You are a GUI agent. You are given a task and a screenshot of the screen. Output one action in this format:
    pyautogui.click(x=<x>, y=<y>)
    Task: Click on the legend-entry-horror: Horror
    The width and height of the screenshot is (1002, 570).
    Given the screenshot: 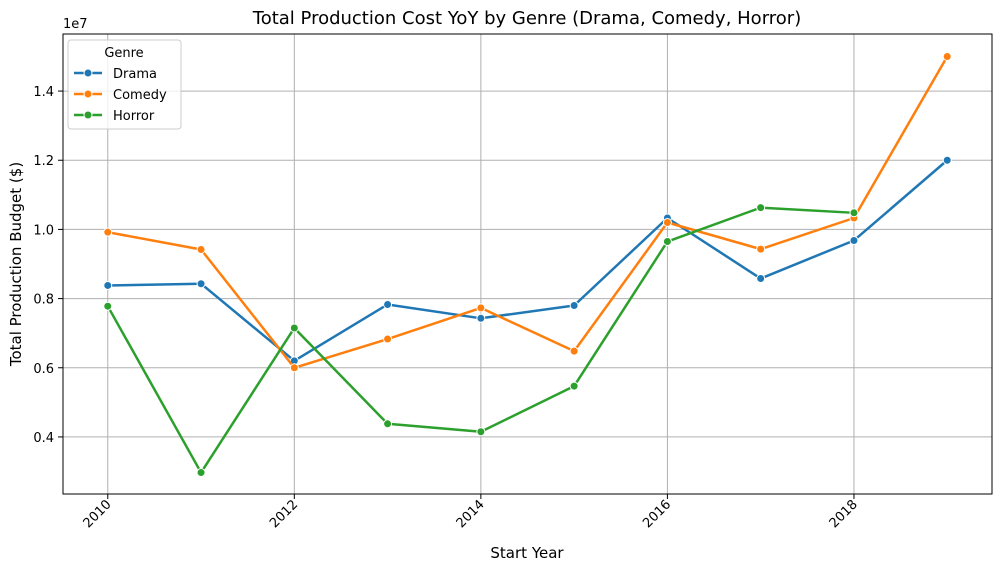 What is the action you would take?
    pyautogui.click(x=114, y=116)
    